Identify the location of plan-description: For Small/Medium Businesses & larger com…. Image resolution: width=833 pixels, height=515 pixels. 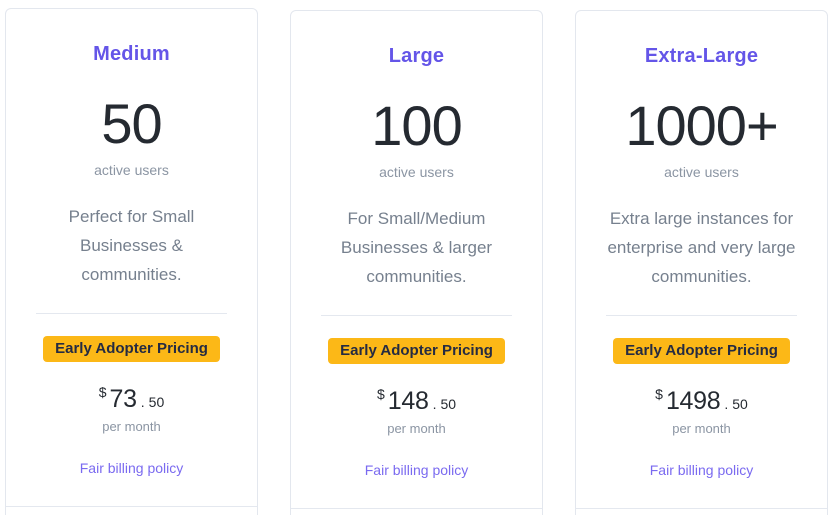
(416, 247).